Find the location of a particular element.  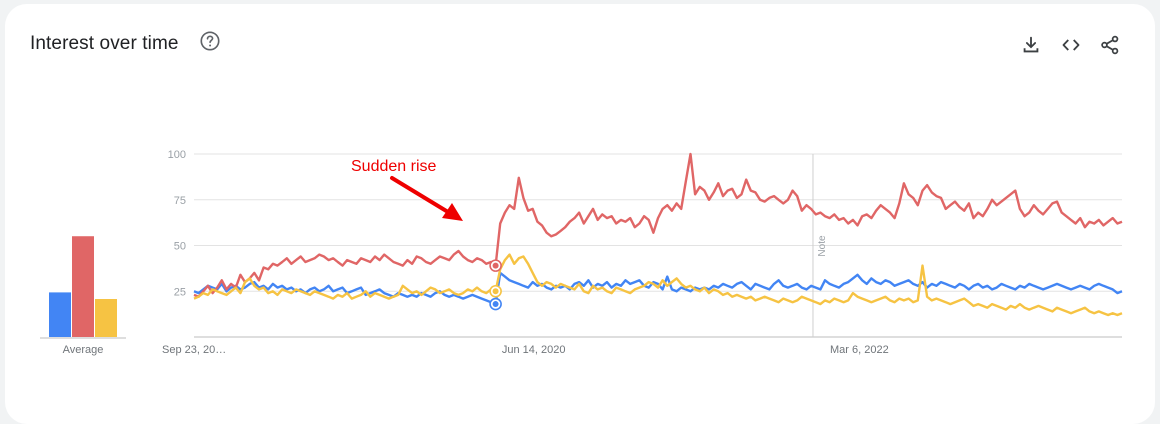

annotation-label: Sudden rise is located at coordinates (393, 166).